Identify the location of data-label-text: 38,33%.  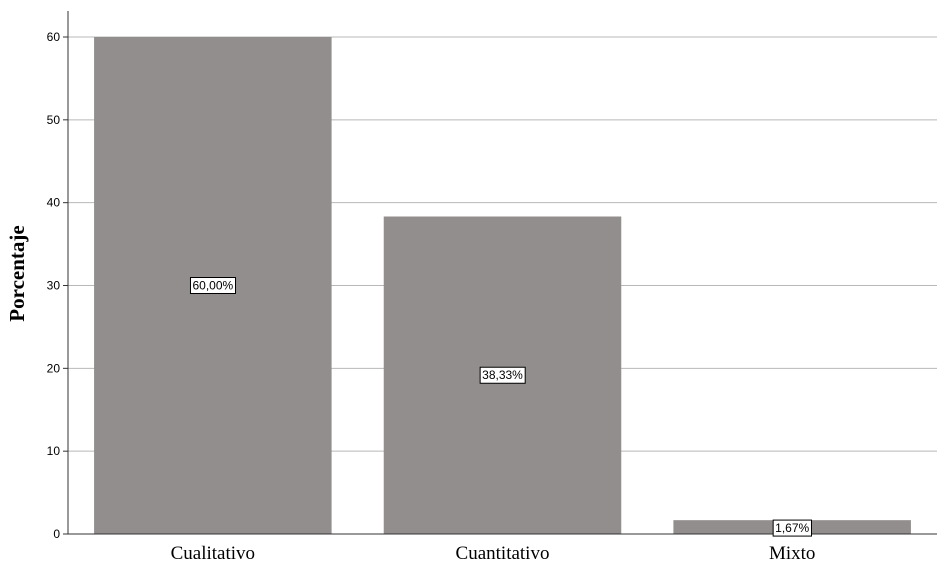
(502, 375).